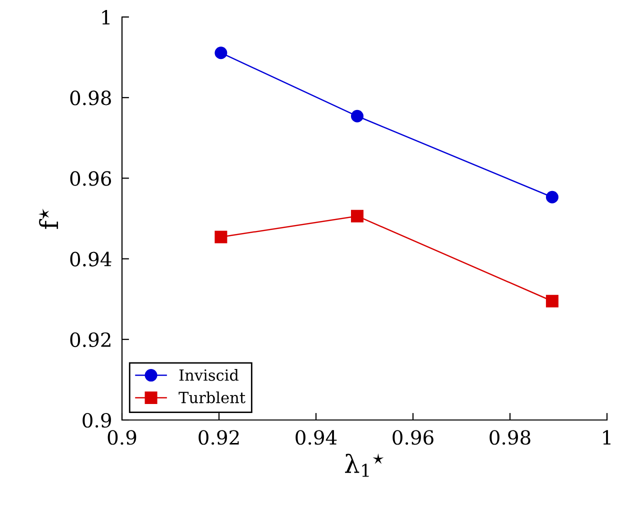 The width and height of the screenshot is (617, 506). I want to click on y-tick-label: 0.98, so click(90, 98).